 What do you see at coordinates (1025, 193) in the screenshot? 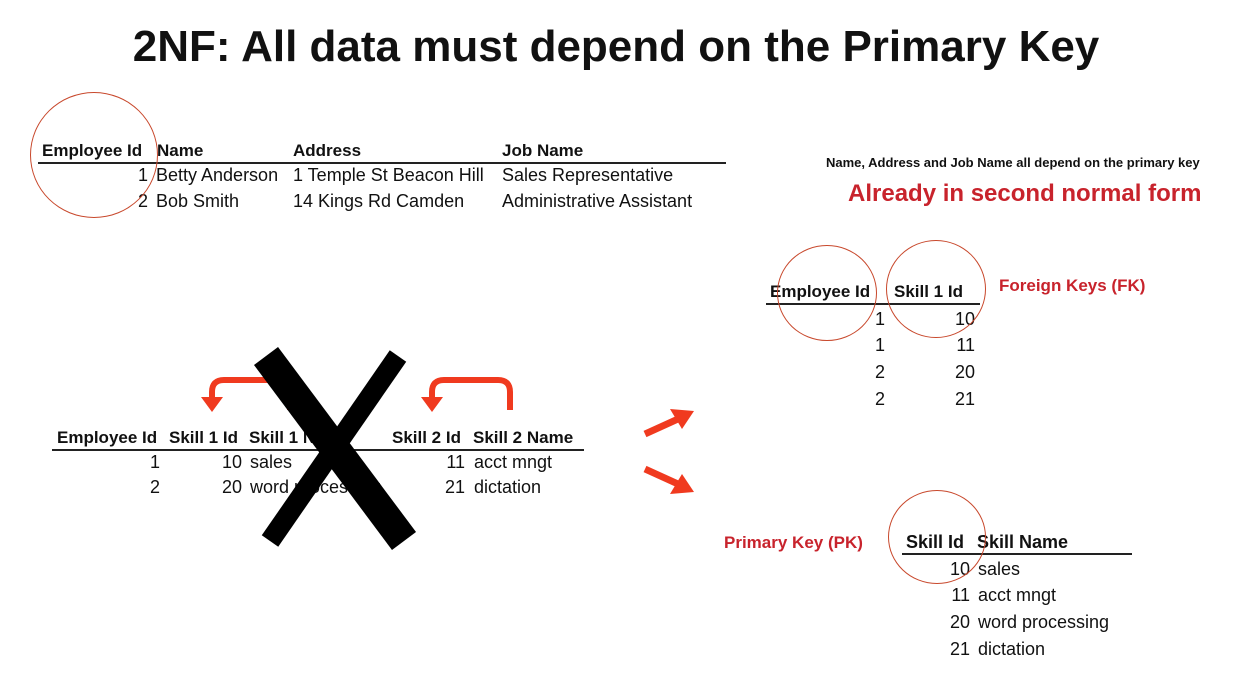
I see `already-2nf-note: Already in second normal form` at bounding box center [1025, 193].